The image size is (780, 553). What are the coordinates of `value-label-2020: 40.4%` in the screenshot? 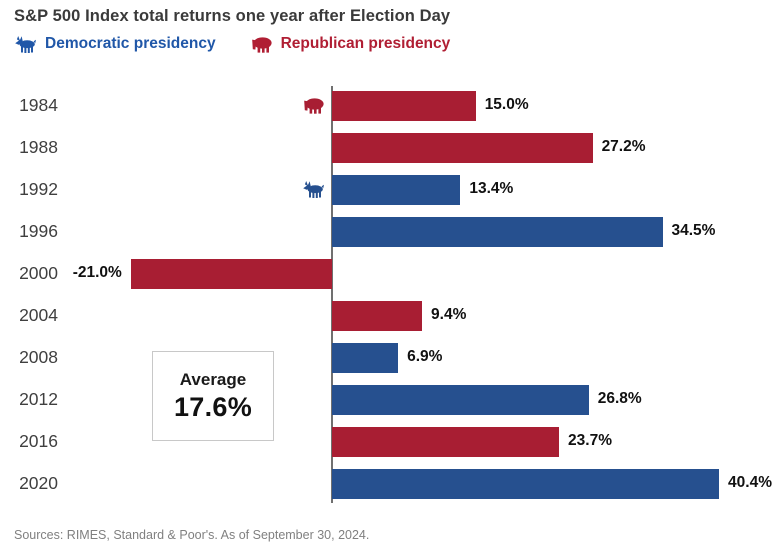 It's located at (750, 482).